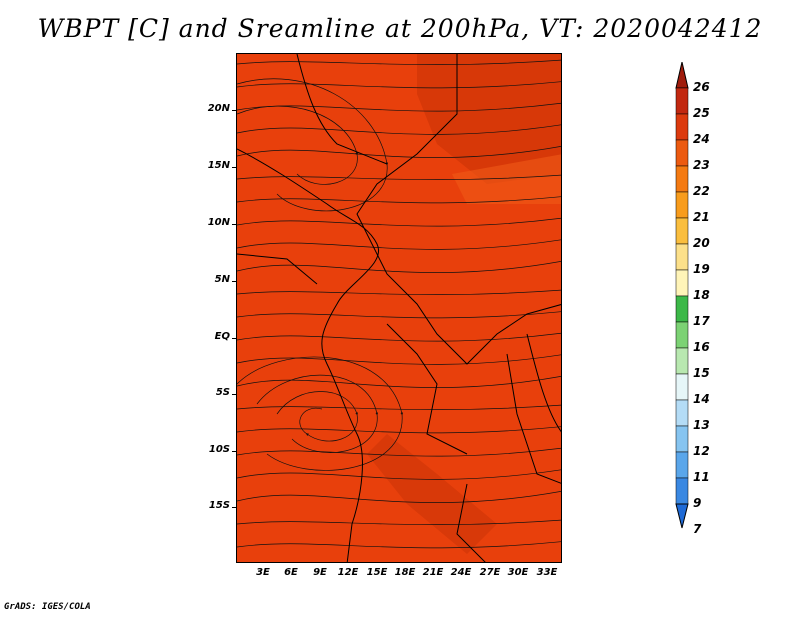  Describe the element at coordinates (219, 449) in the screenshot. I see `lat-label: 10S` at that location.